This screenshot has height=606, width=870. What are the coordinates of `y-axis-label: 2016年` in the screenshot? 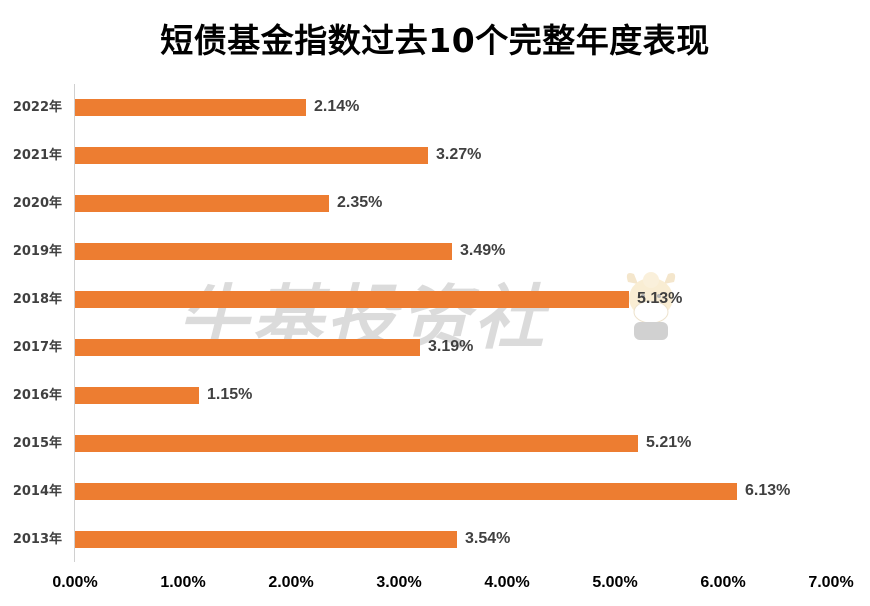 It's located at (37, 395).